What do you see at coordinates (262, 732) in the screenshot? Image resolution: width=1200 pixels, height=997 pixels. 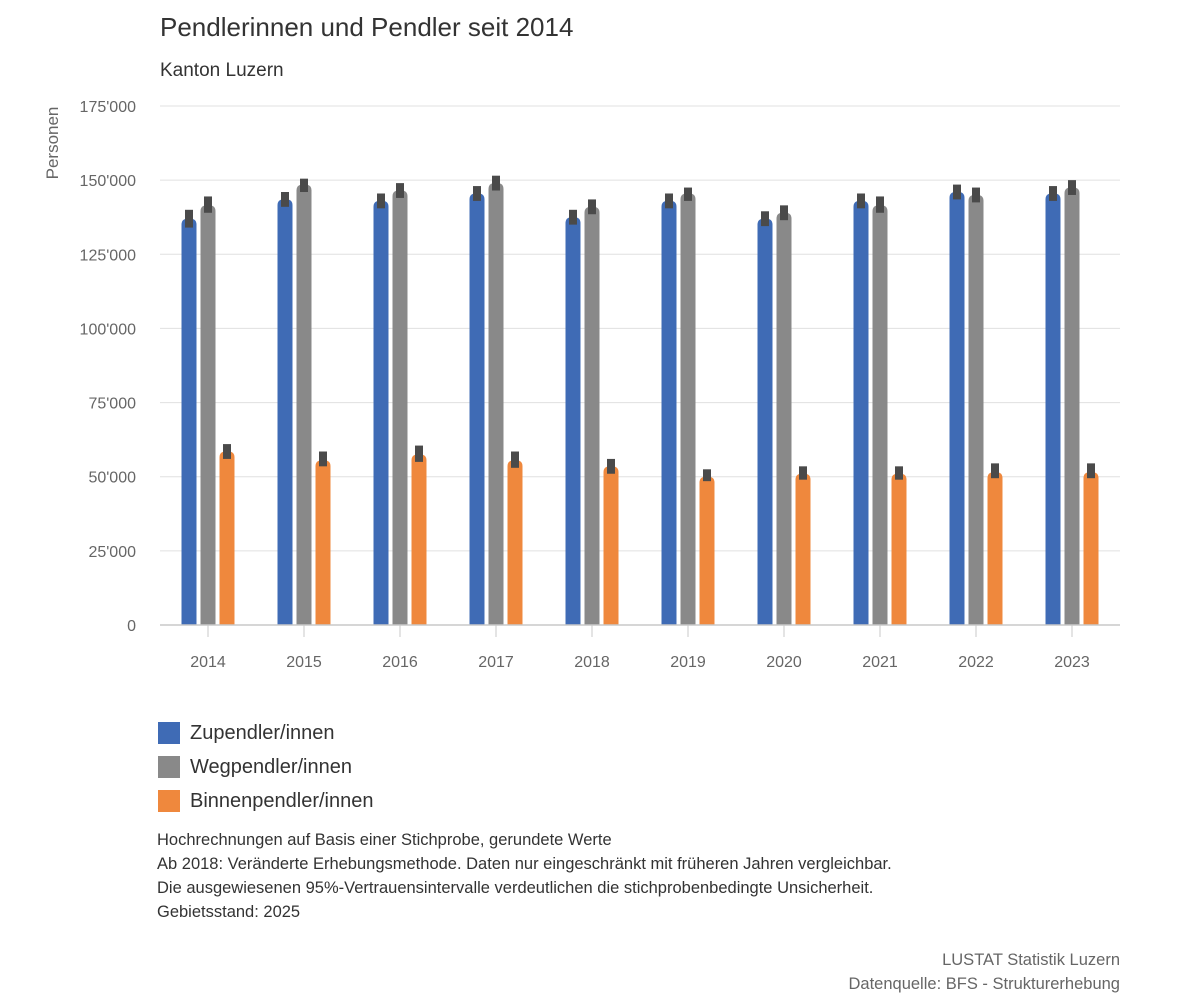 I see `legend-label-zupendler: Zupendler/innen` at bounding box center [262, 732].